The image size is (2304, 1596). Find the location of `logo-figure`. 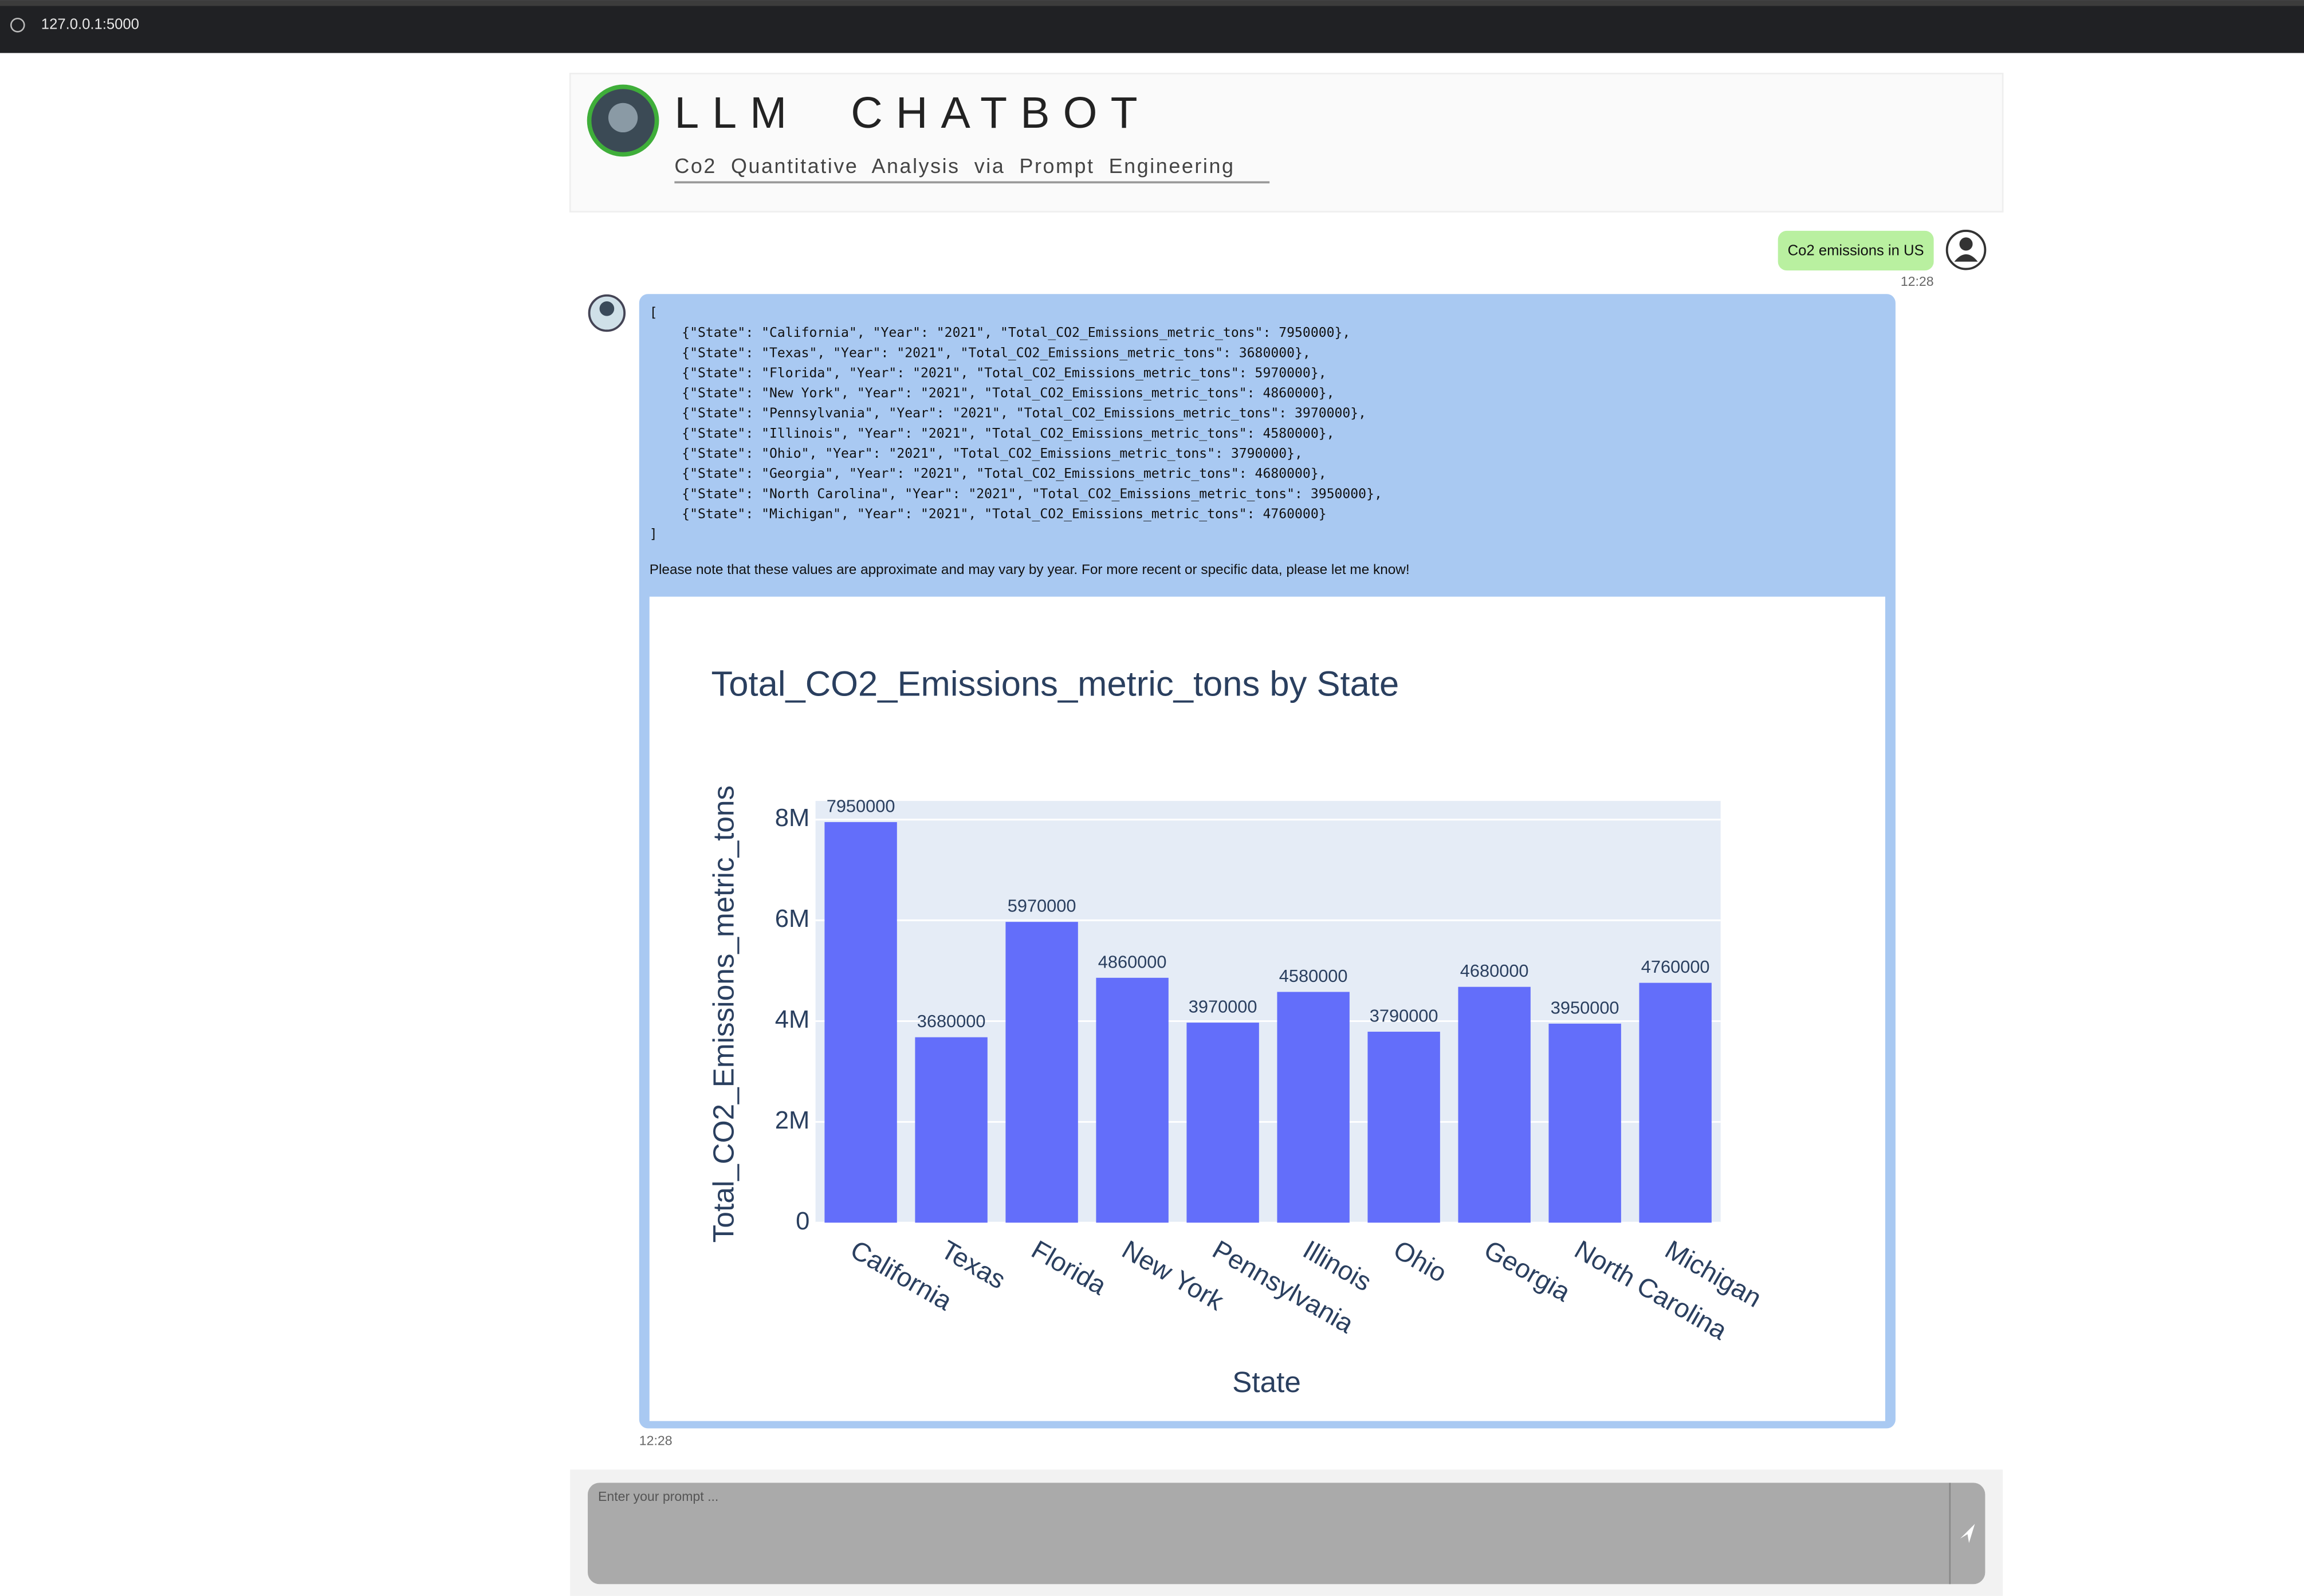

logo-figure is located at coordinates (623, 118).